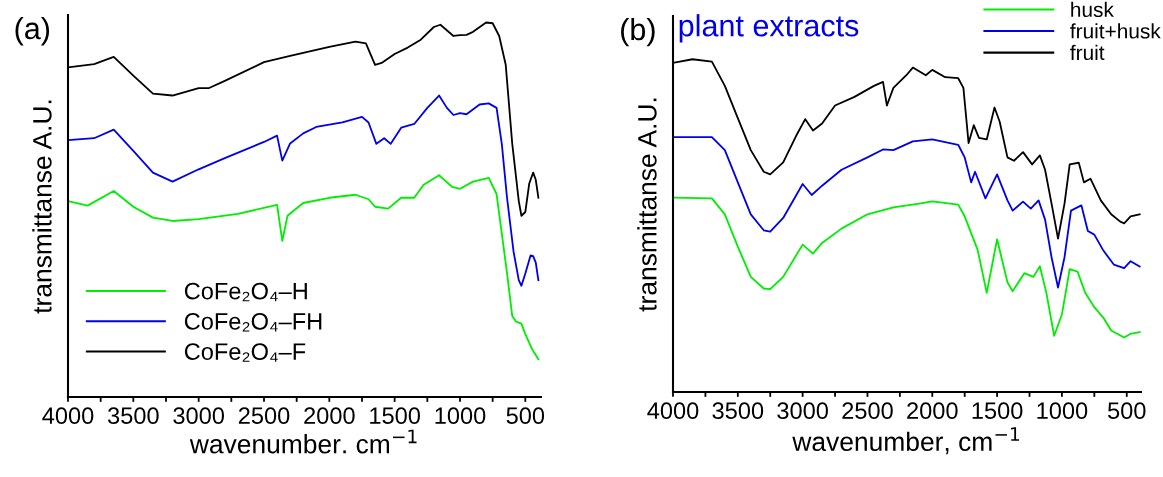 The image size is (1163, 477). What do you see at coordinates (769, 28) in the screenshot?
I see `text: plant extracts` at bounding box center [769, 28].